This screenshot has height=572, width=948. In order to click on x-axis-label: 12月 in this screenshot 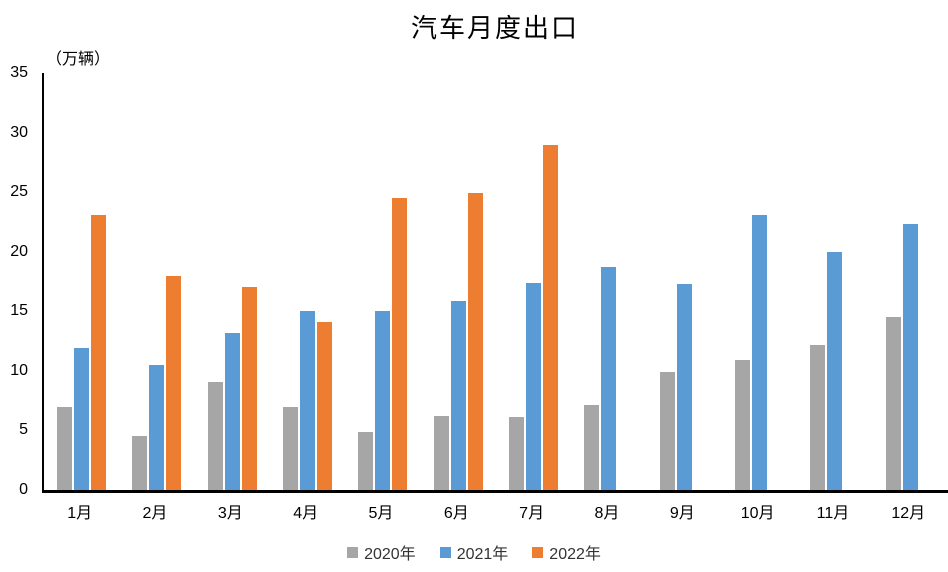, I will do `click(908, 513)`.